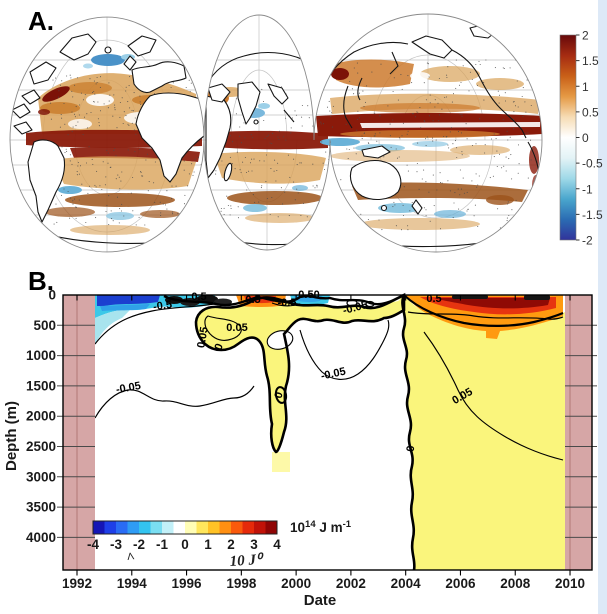 This screenshot has width=607, height=614. I want to click on colorbar-b-tick-label: 0, so click(185, 544).